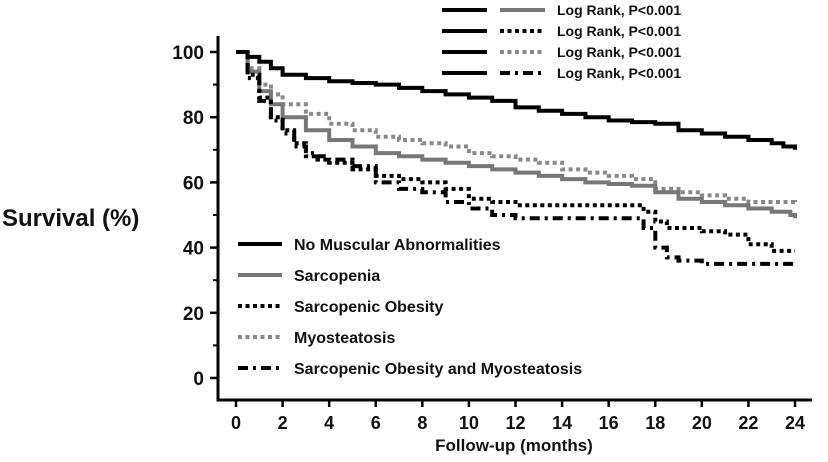  I want to click on y-tick-label: 40, so click(193, 249).